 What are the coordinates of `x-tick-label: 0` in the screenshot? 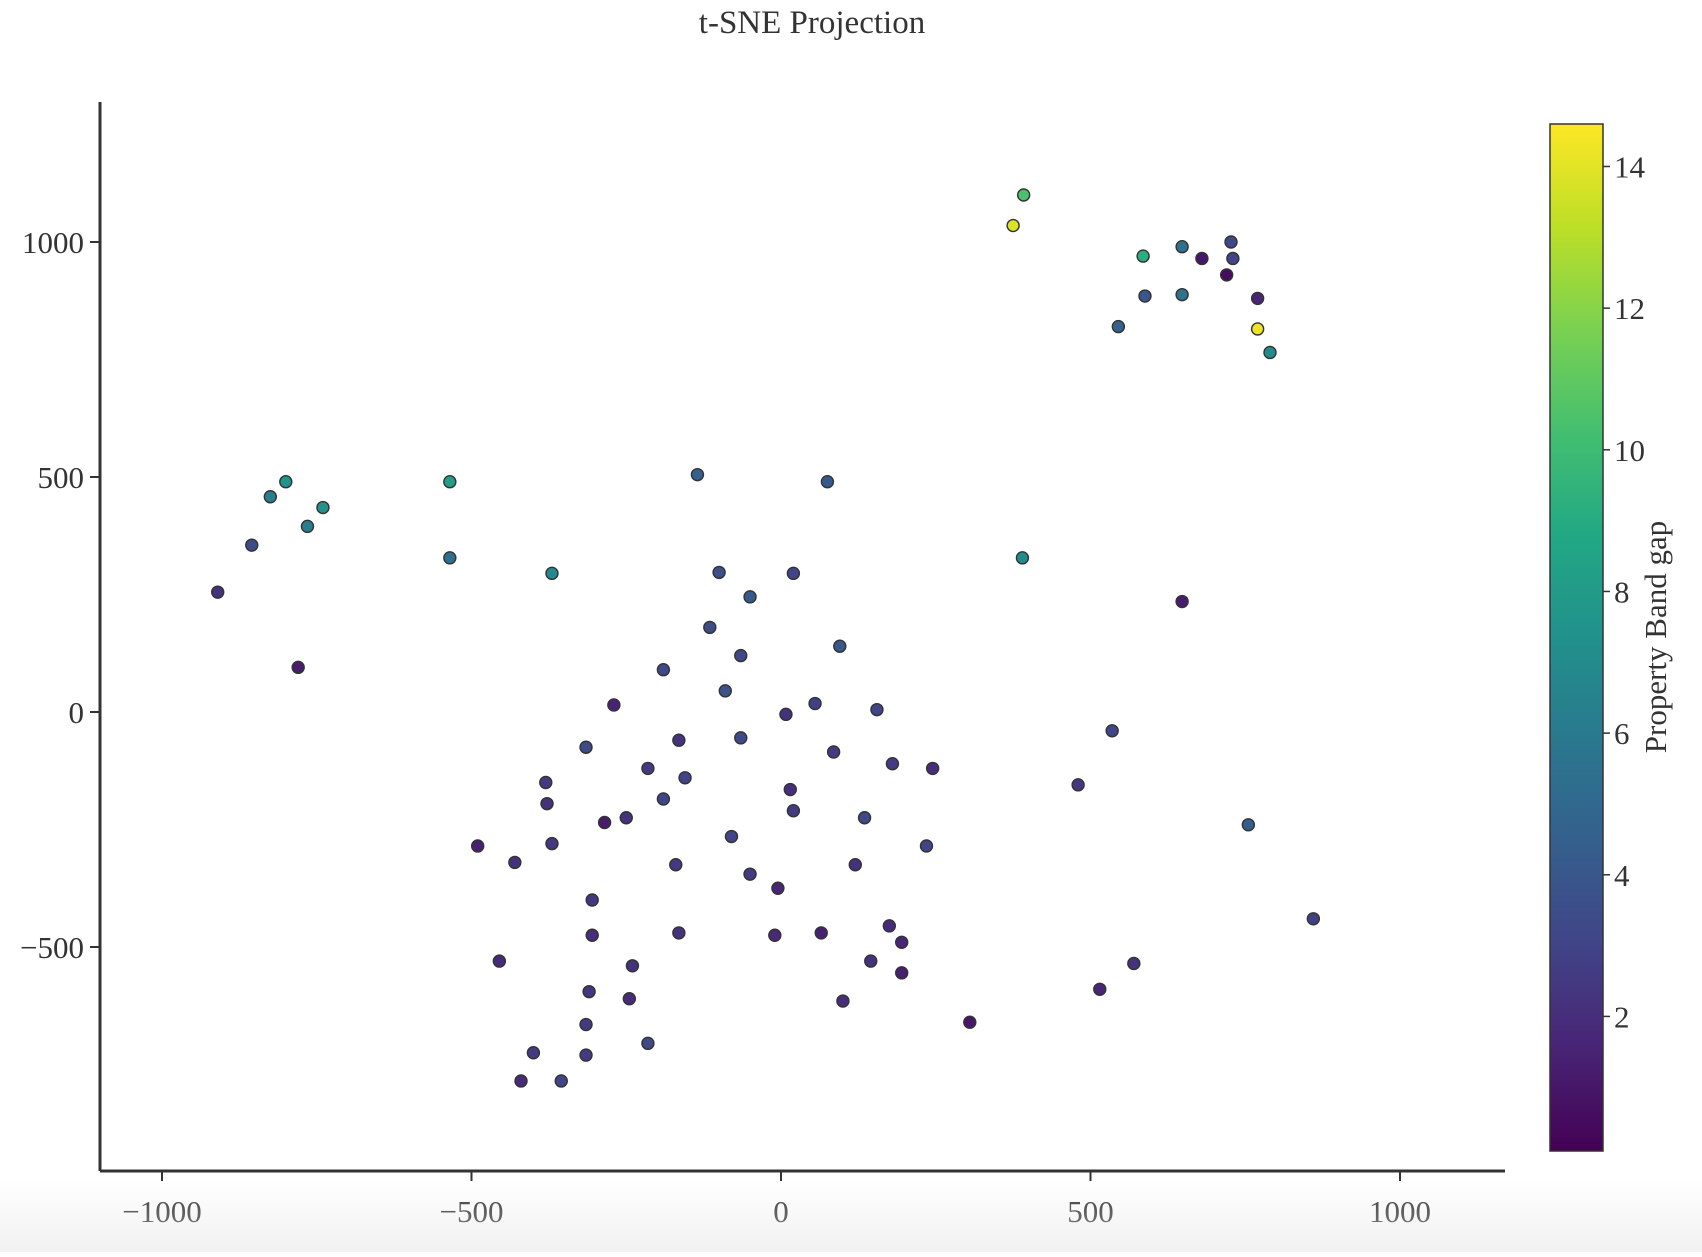 It's located at (781, 1211).